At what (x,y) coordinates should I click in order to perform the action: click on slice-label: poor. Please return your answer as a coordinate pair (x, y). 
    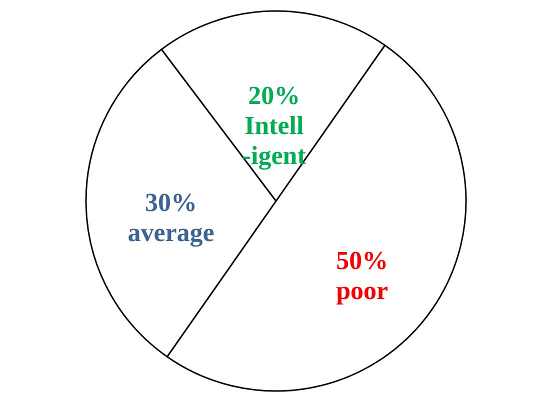
    Looking at the image, I should click on (362, 291).